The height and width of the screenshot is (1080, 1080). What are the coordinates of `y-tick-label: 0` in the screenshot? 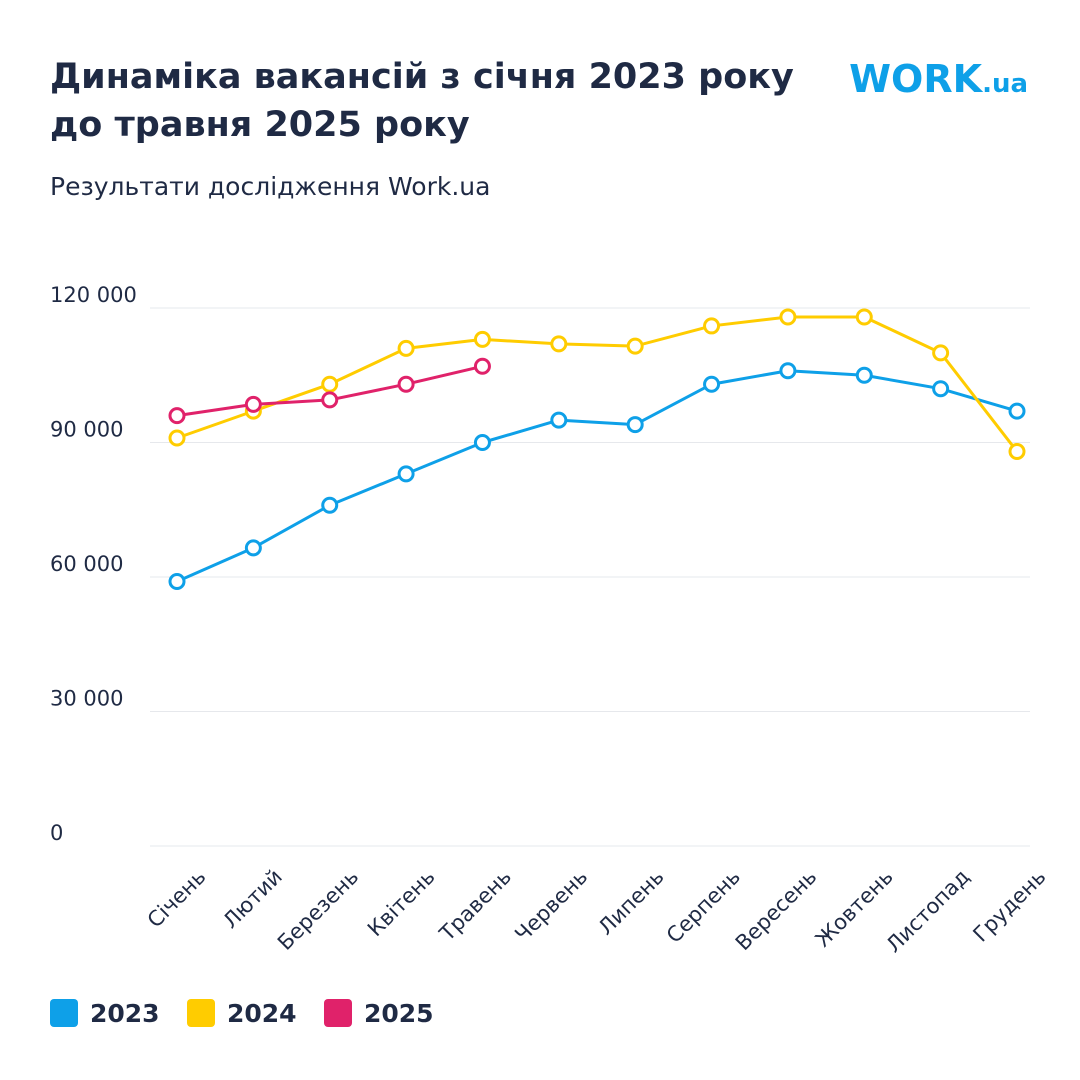 It's located at (56, 833).